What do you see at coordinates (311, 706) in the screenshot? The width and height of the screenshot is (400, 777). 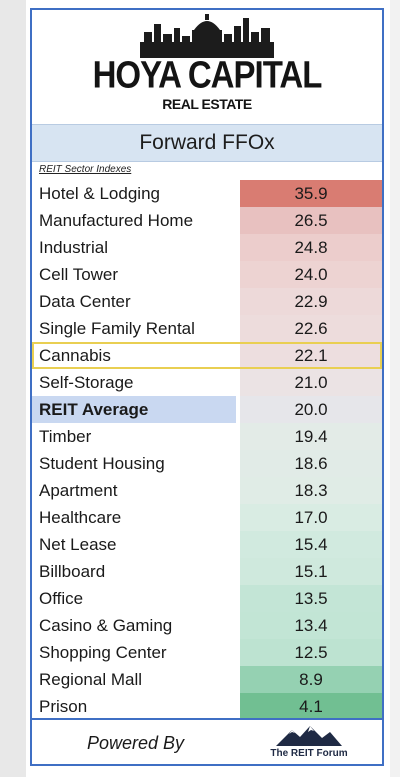 I see `sector-value: 4.1` at bounding box center [311, 706].